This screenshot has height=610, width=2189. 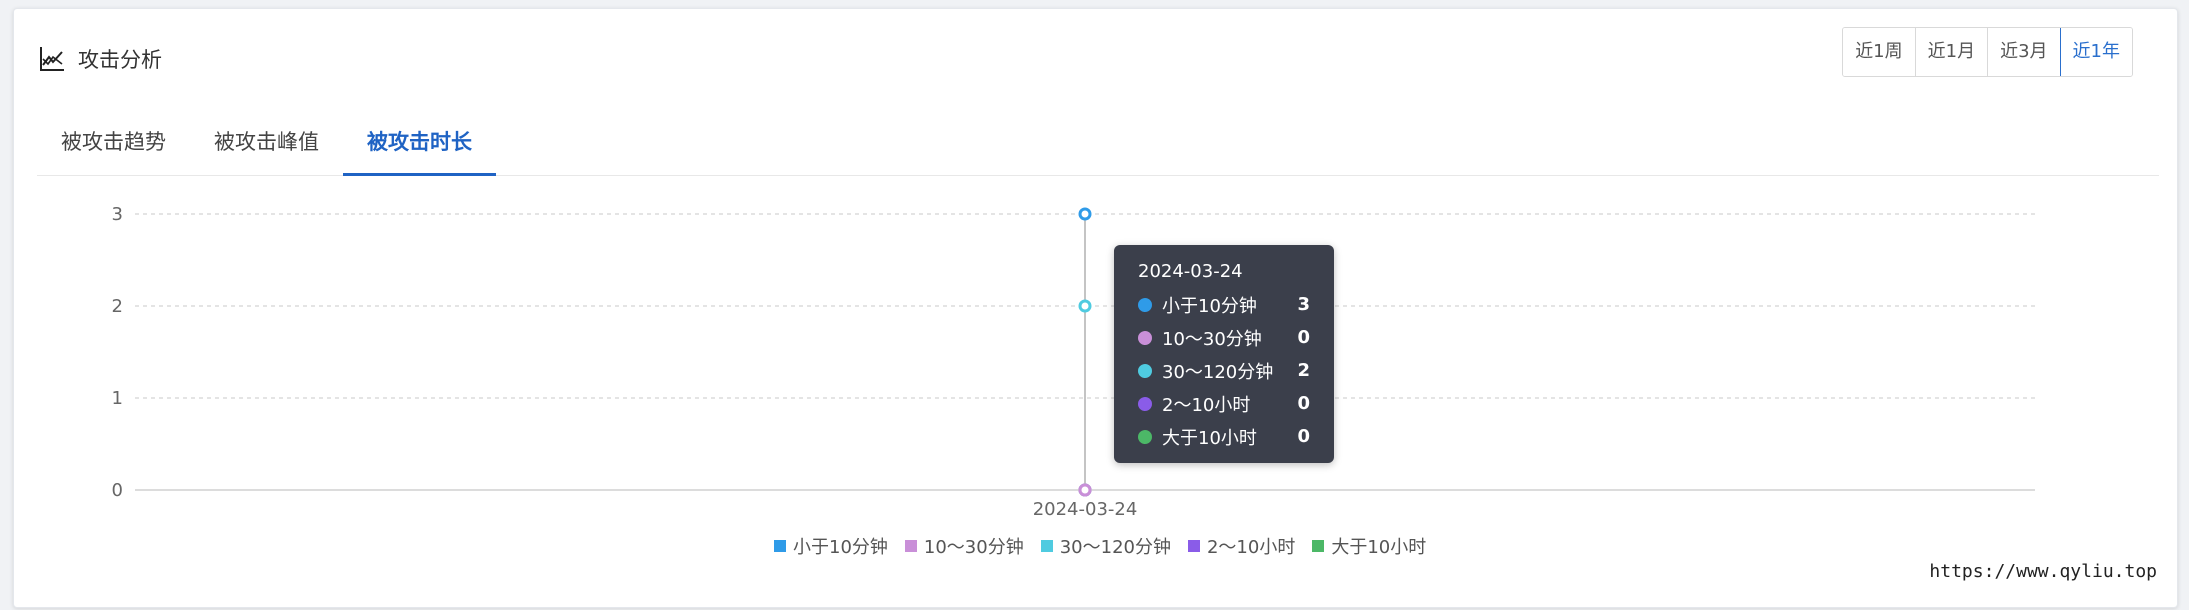 What do you see at coordinates (1303, 370) in the screenshot?
I see `tooltip-series-value: 2` at bounding box center [1303, 370].